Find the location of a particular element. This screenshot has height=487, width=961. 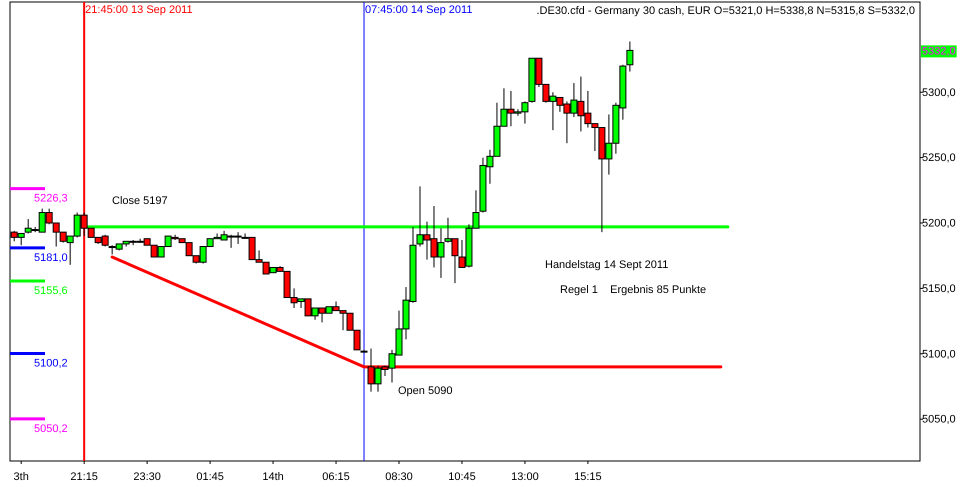

x-tick-label: 23:30 is located at coordinates (147, 476).